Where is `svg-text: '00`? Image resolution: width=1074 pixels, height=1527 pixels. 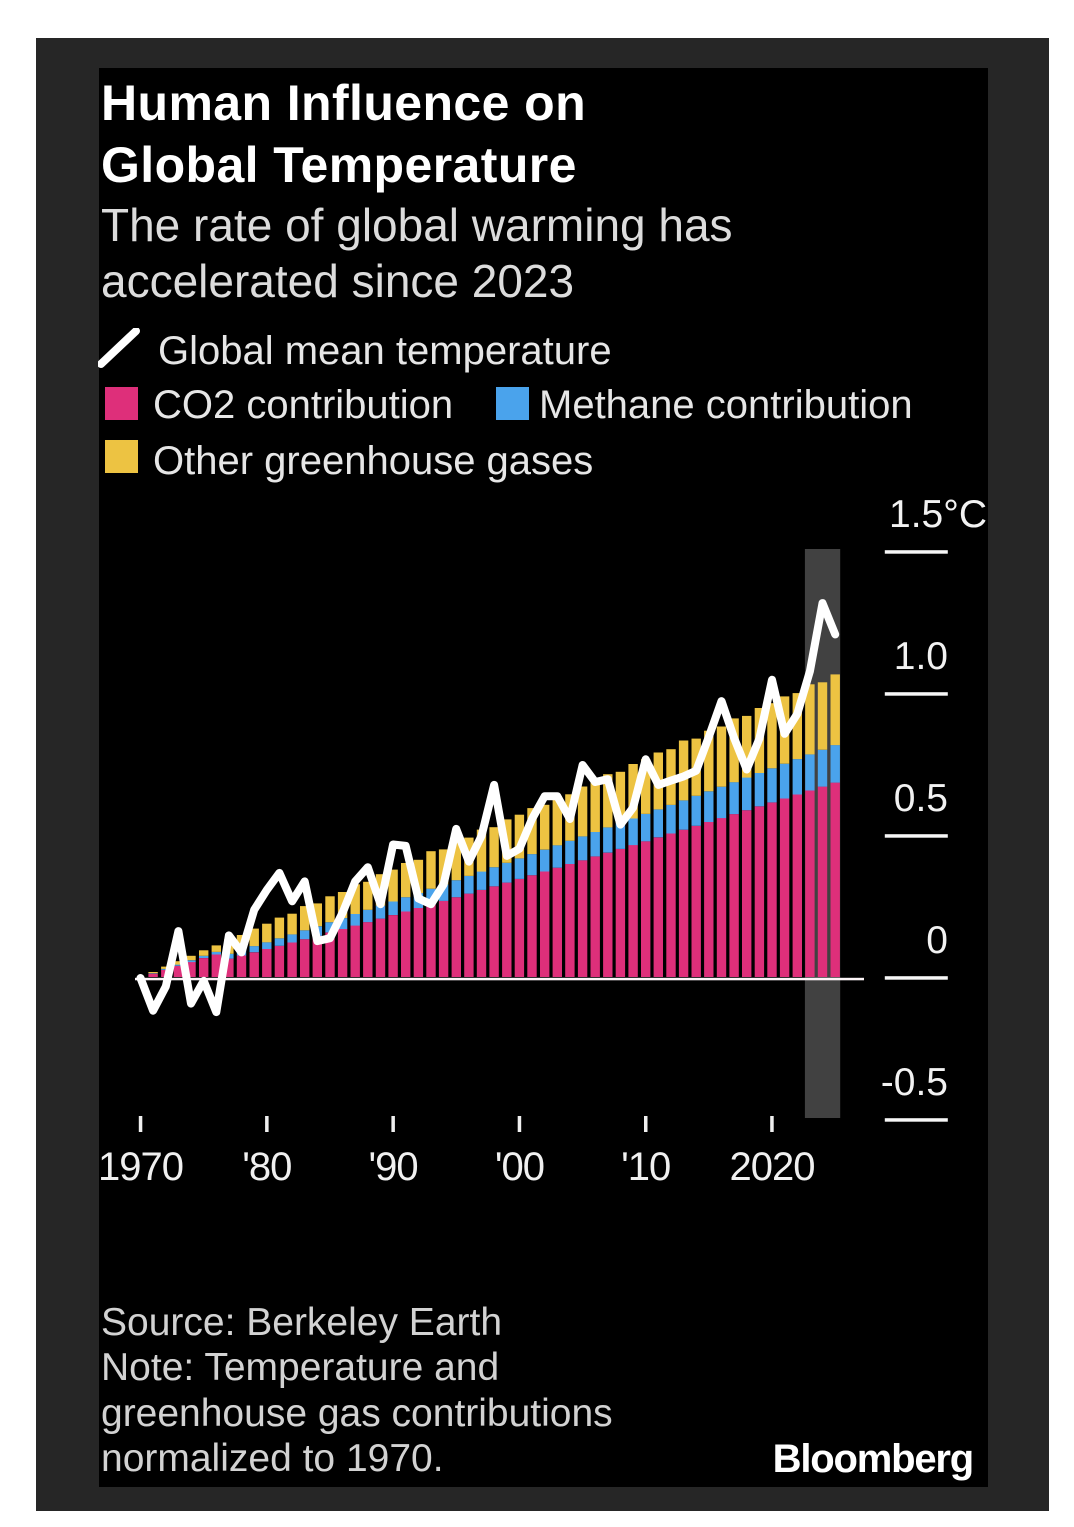
svg-text: '00 is located at coordinates (519, 1167).